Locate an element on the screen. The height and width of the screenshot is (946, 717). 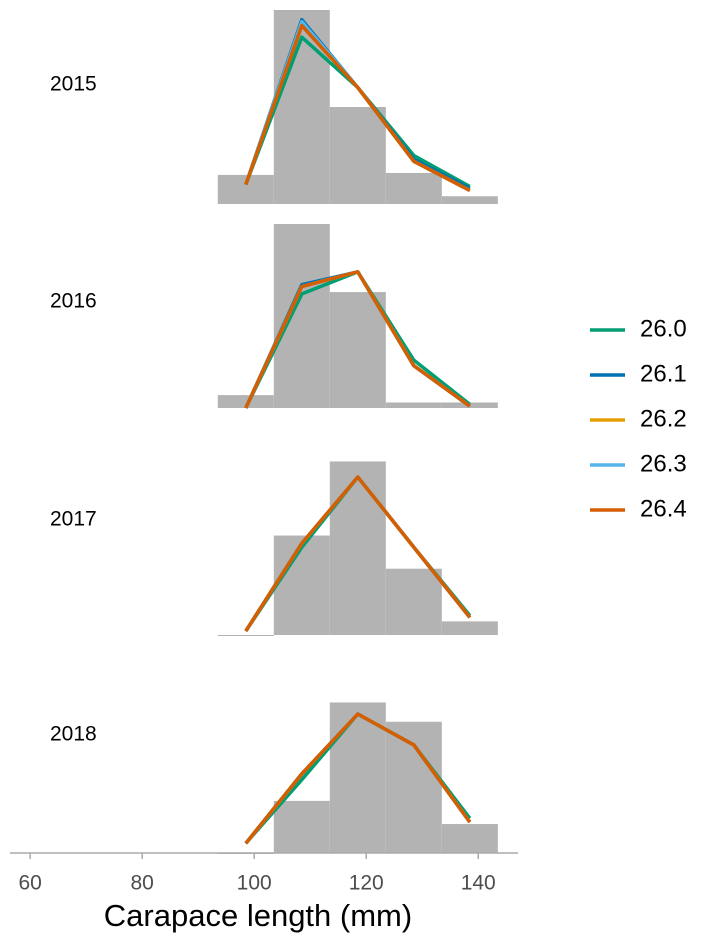
x-tick-label: 60 is located at coordinates (29, 883).